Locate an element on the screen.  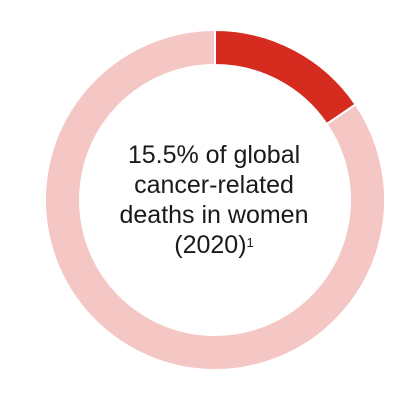
center-line-1: 15.5% of global is located at coordinates (214, 155).